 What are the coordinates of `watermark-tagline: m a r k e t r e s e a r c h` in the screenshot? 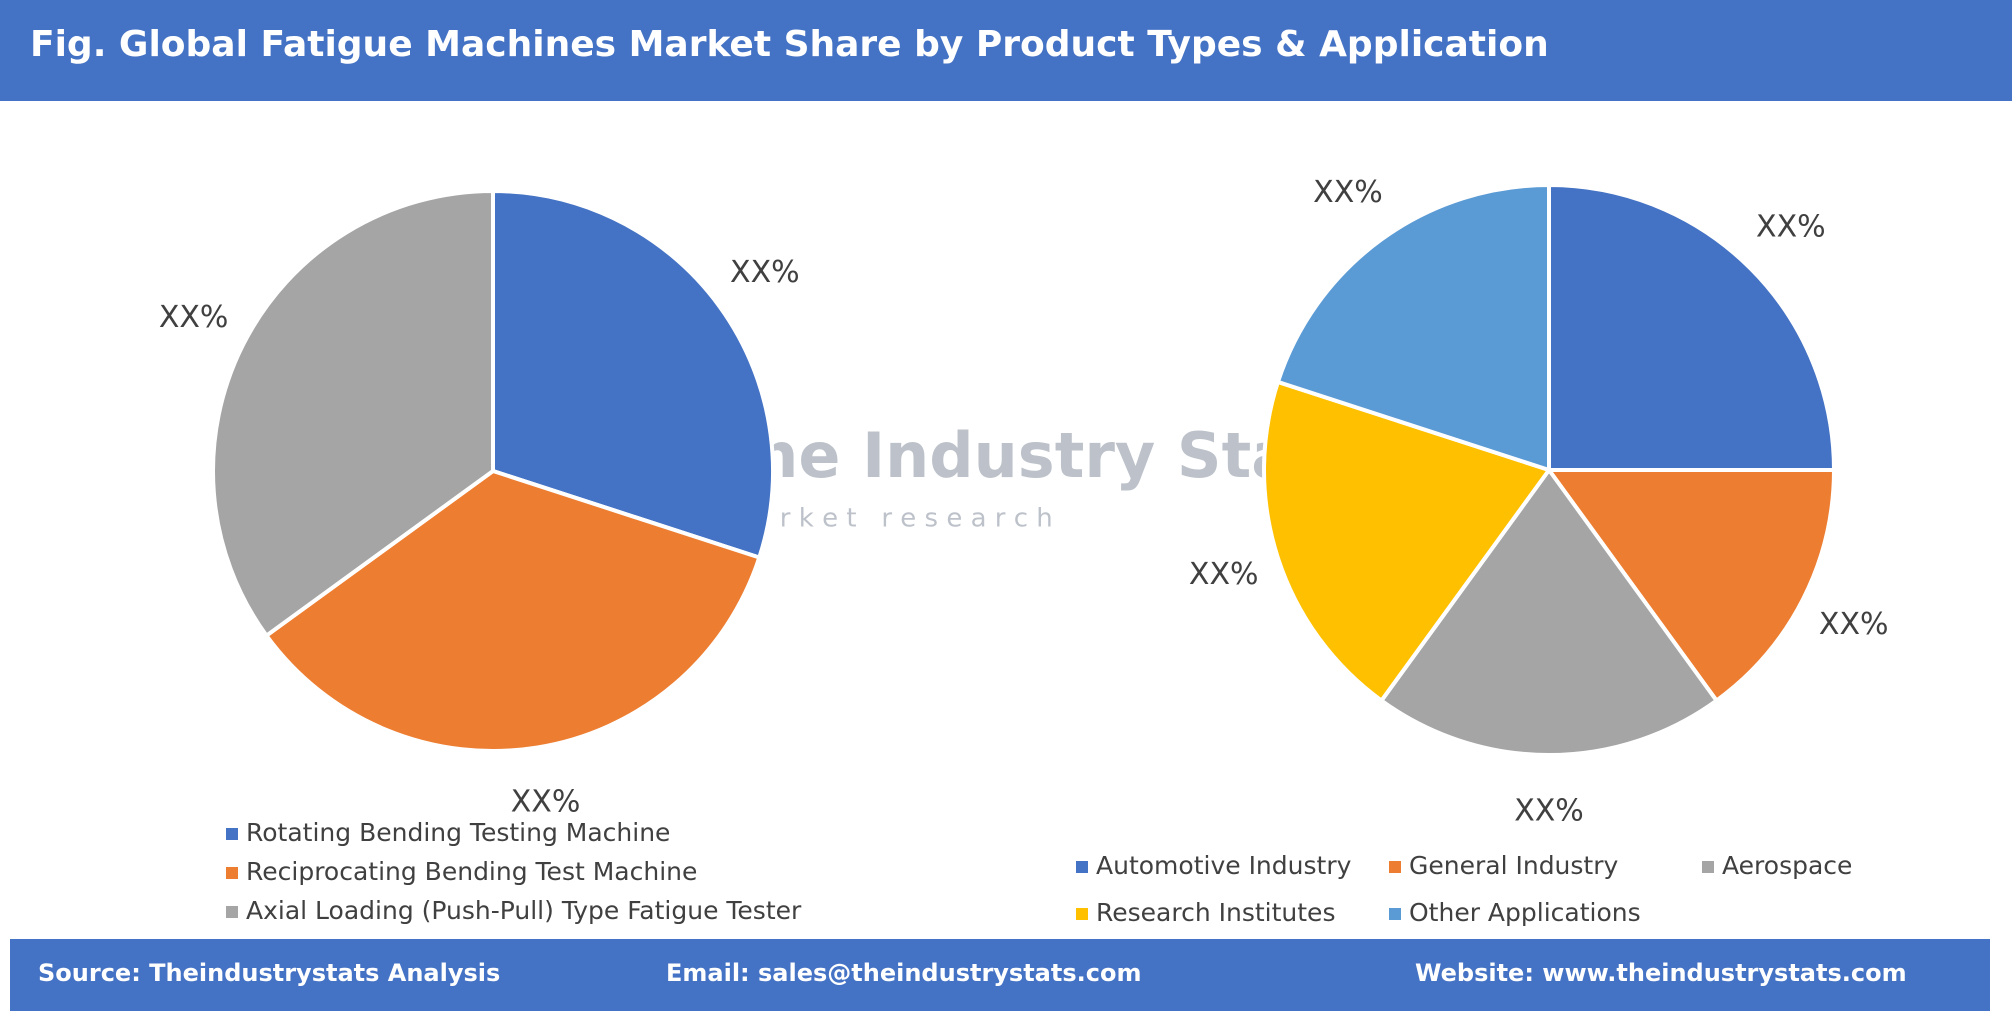 It's located at (887, 519).